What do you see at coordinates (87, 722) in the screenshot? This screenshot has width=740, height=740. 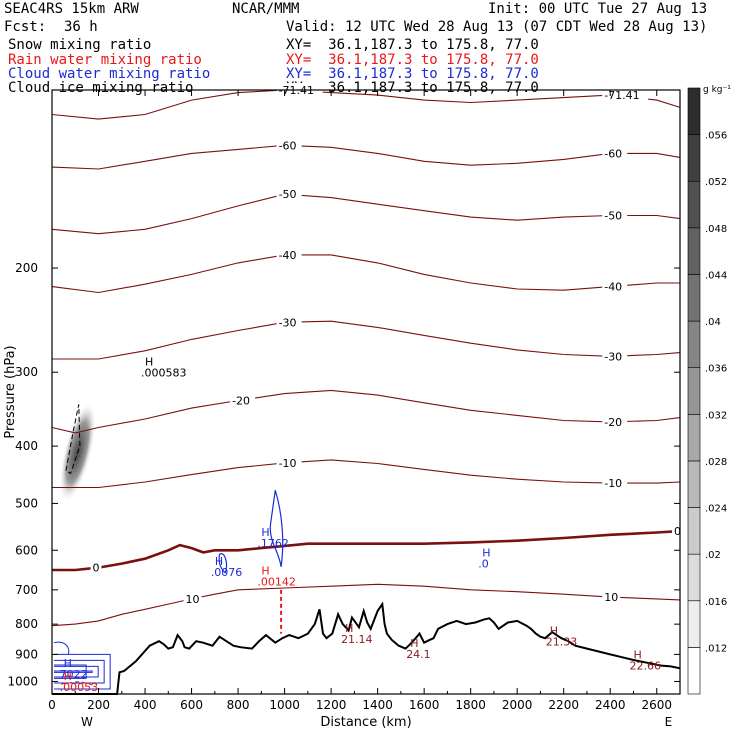 I see `west-label: W` at bounding box center [87, 722].